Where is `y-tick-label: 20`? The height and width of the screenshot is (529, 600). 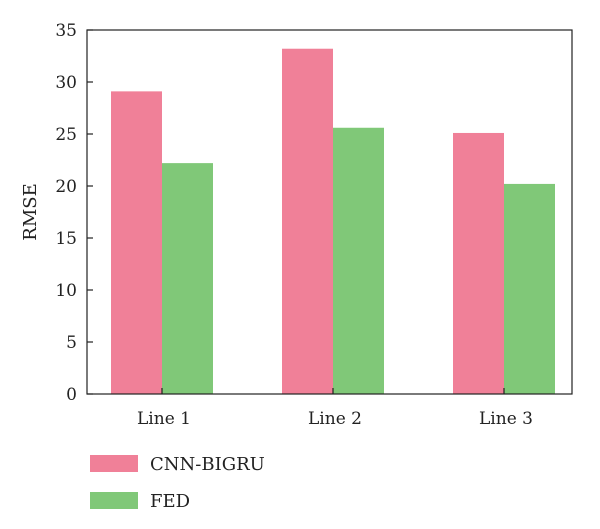
y-tick-label: 20 is located at coordinates (66, 187).